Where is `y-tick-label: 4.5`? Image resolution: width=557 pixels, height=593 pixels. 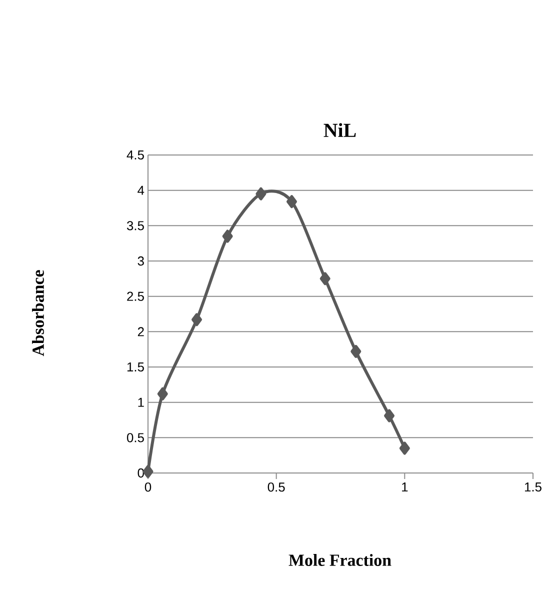 y-tick-label: 4.5 is located at coordinates (135, 155).